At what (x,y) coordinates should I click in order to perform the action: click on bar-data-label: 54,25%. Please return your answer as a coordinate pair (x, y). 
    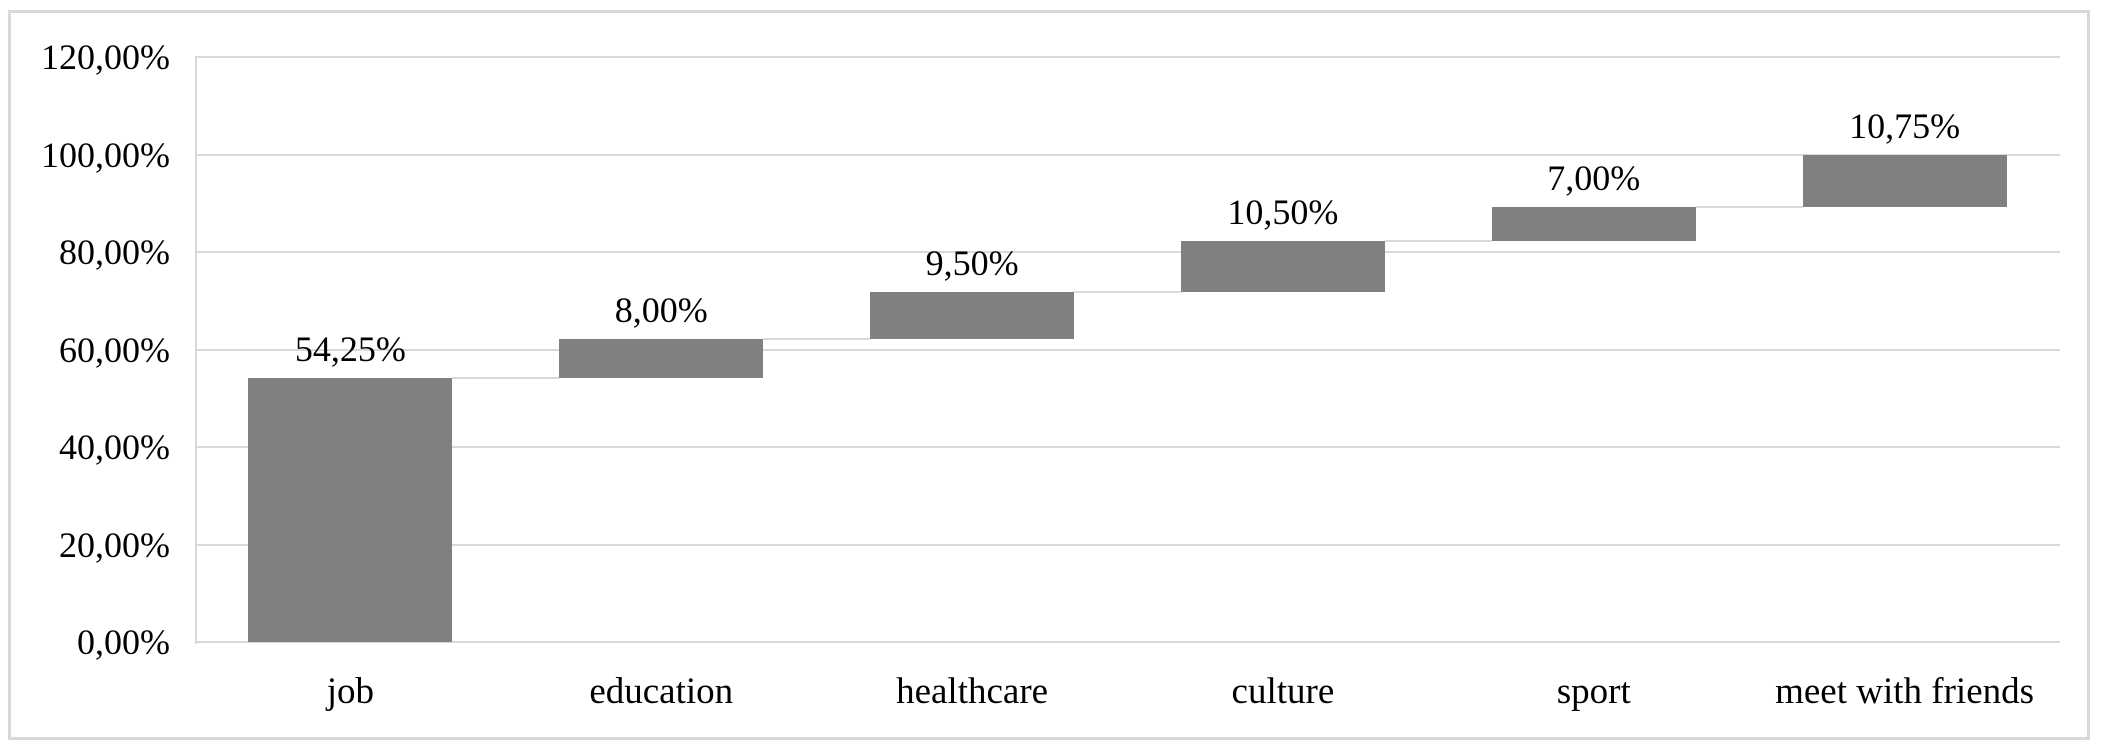
    Looking at the image, I should click on (350, 348).